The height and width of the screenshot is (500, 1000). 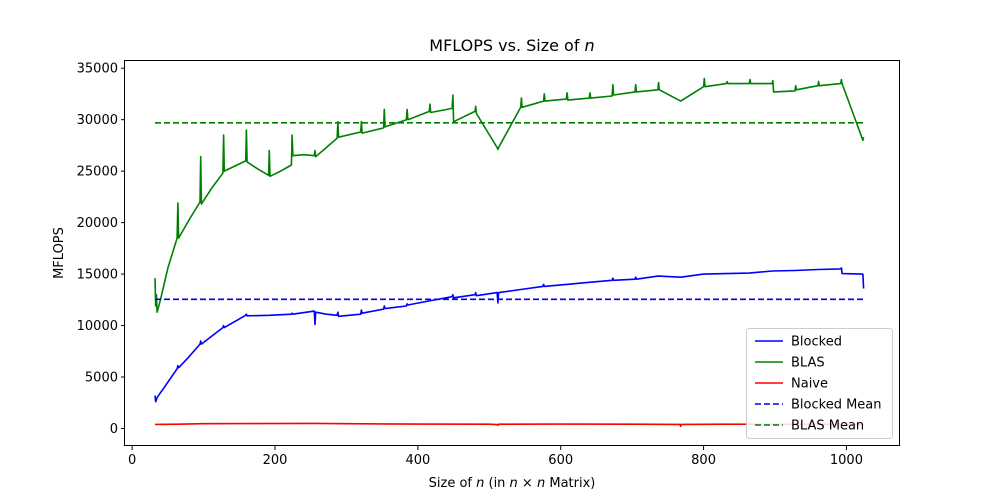 What do you see at coordinates (97, 69) in the screenshot?
I see `y-tick-label: 35000` at bounding box center [97, 69].